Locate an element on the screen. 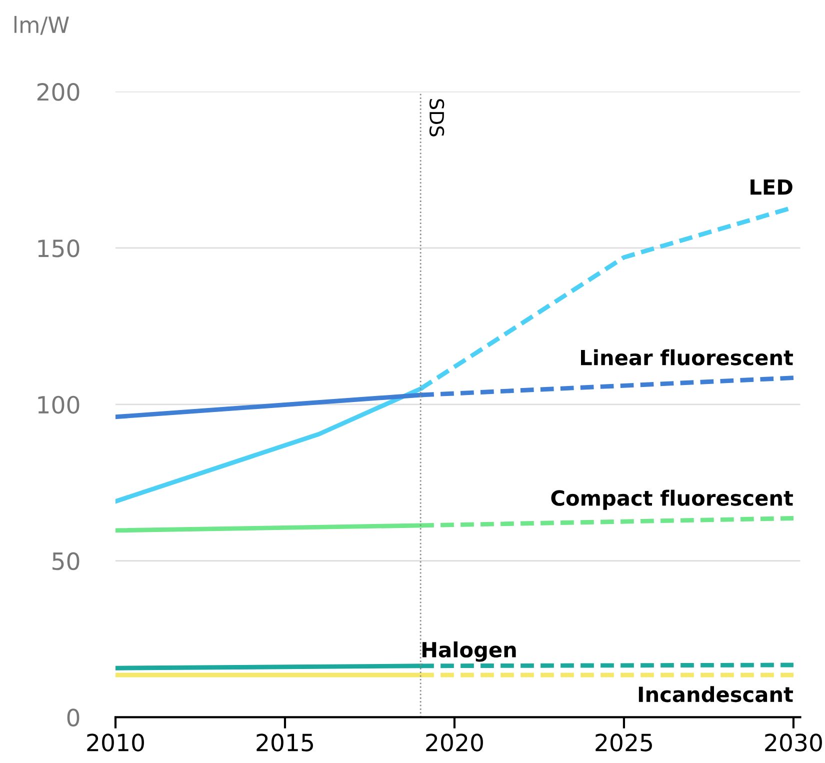 The height and width of the screenshot is (763, 825). y-axis-title: lm/W is located at coordinates (41, 25).